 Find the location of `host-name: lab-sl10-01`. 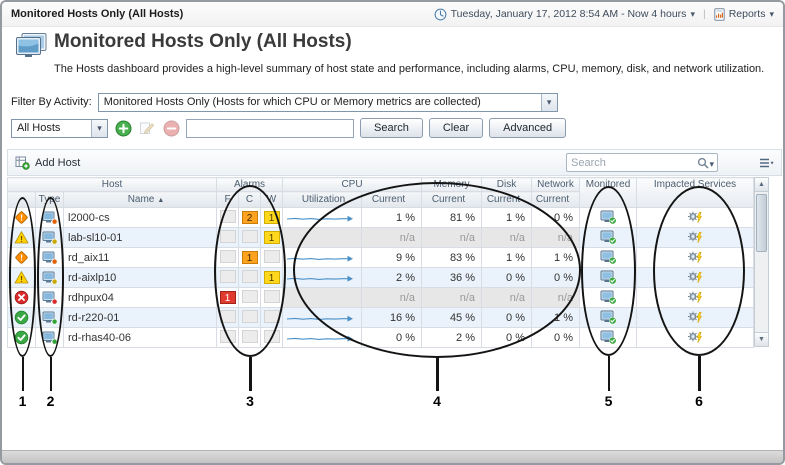

host-name: lab-sl10-01 is located at coordinates (140, 237).